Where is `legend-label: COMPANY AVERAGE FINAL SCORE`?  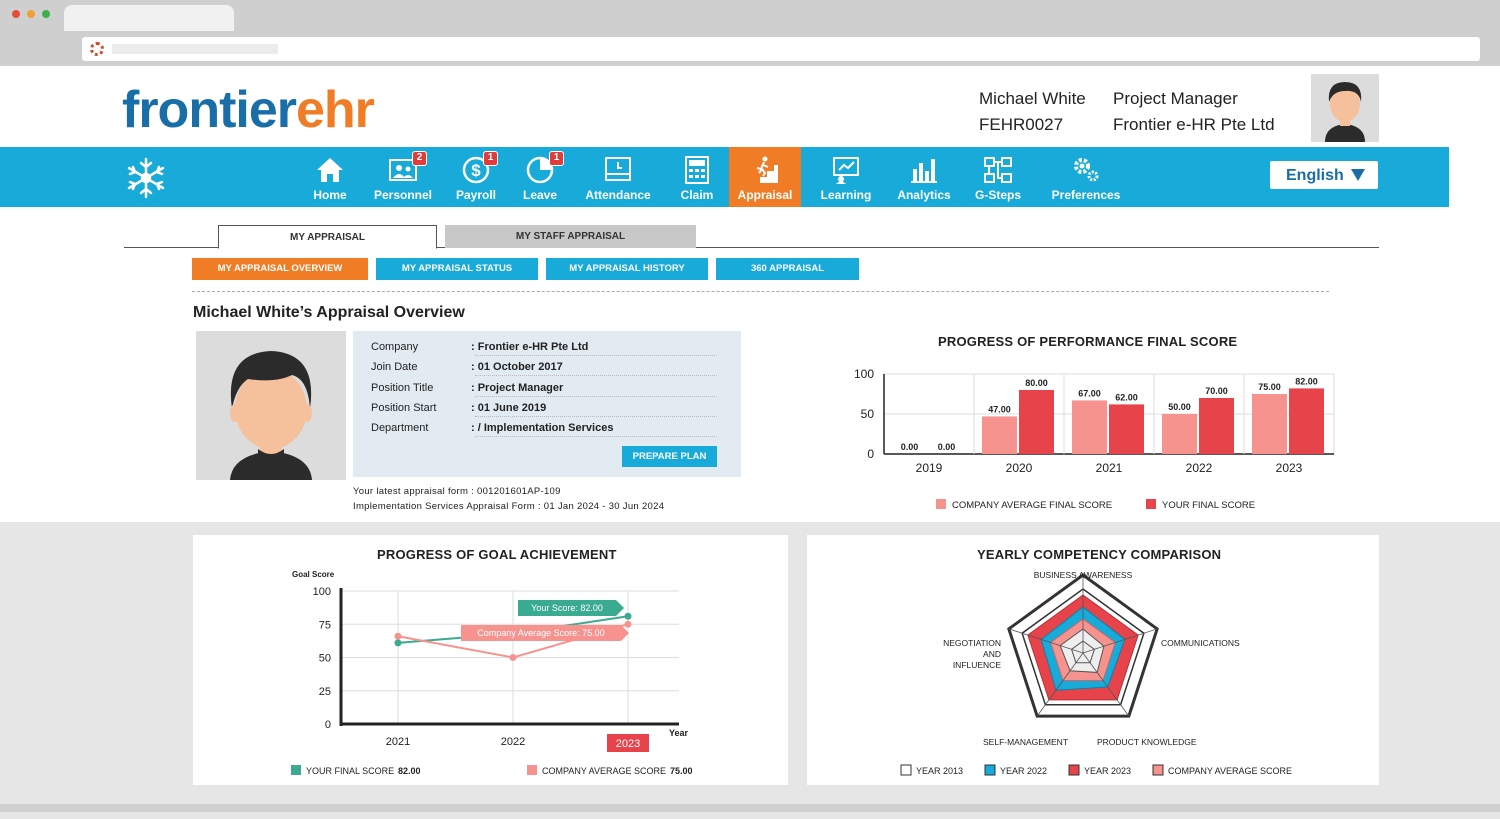 legend-label: COMPANY AVERAGE FINAL SCORE is located at coordinates (1032, 505).